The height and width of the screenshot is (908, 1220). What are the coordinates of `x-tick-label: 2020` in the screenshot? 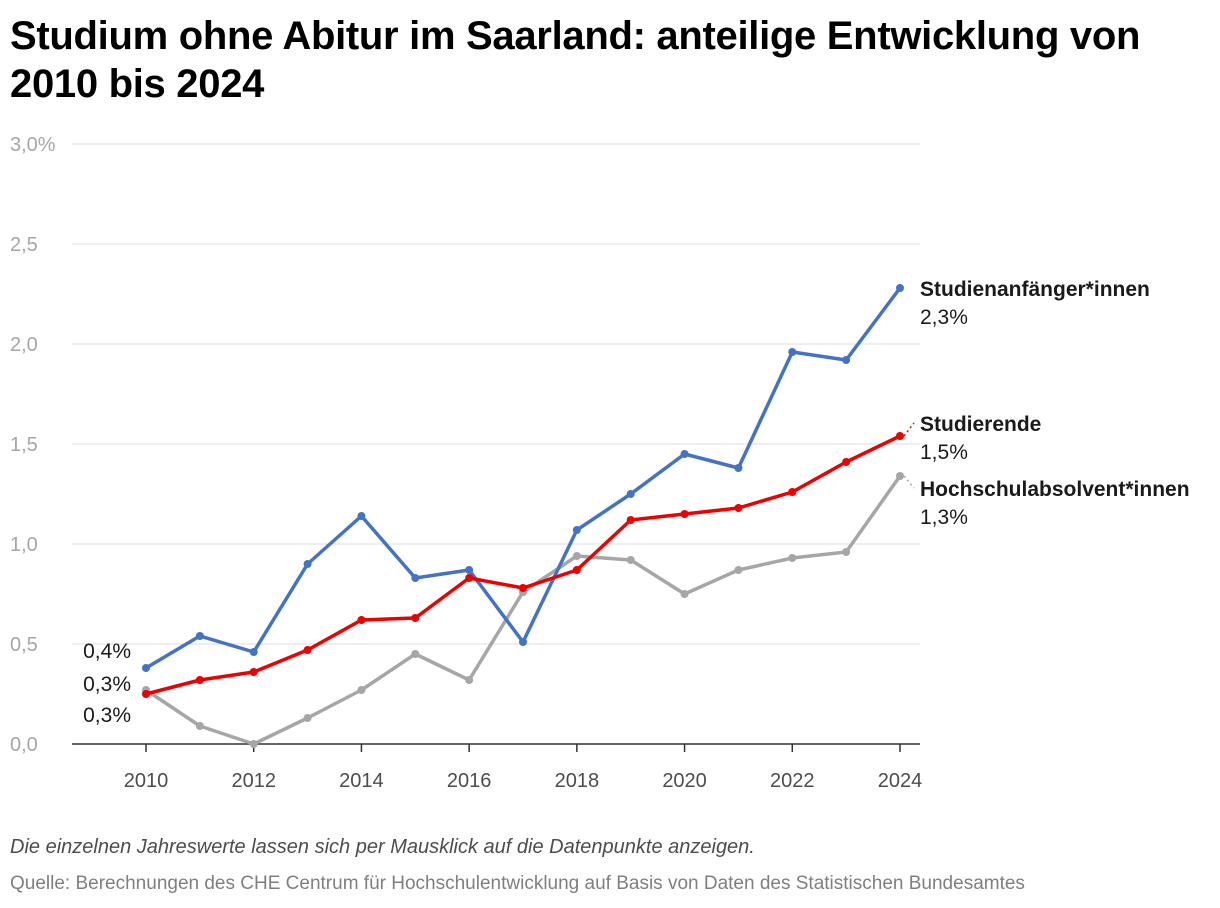 It's located at (684, 781).